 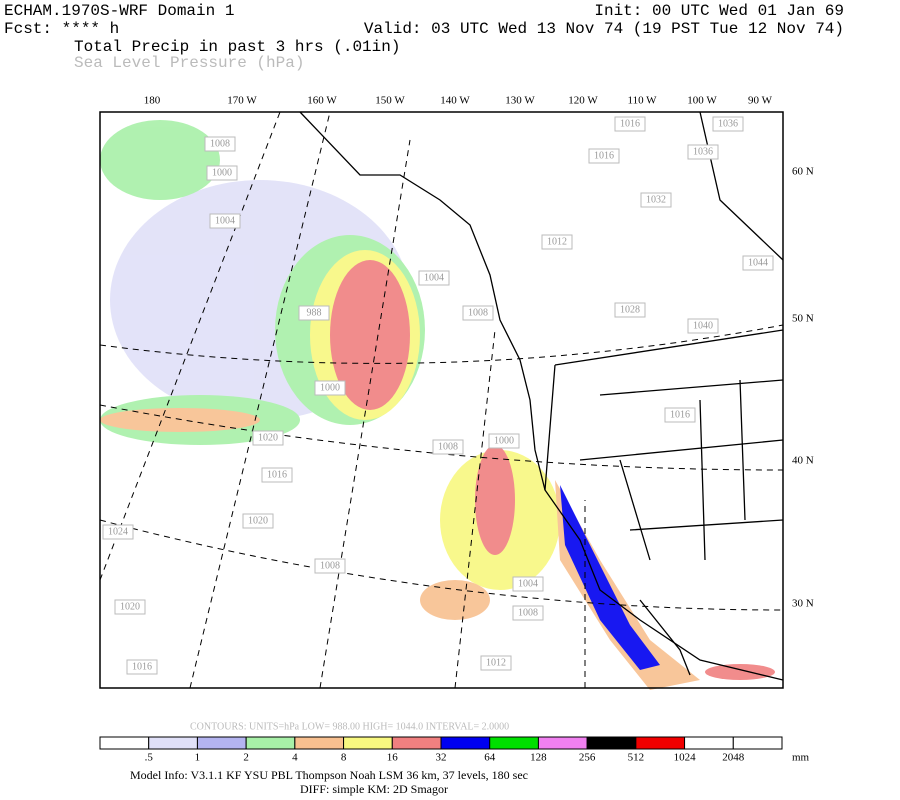 What do you see at coordinates (801, 758) in the screenshot?
I see `colorbar-unit: mm` at bounding box center [801, 758].